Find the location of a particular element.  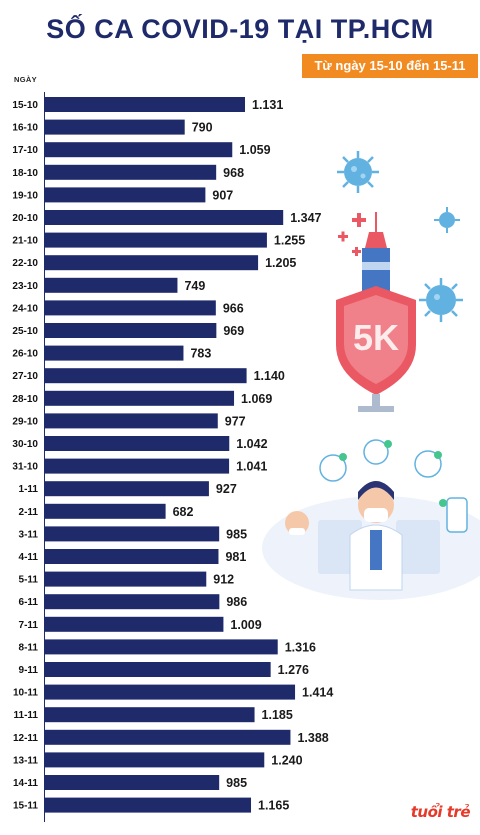

value-label: 1.414 is located at coordinates (317, 693).